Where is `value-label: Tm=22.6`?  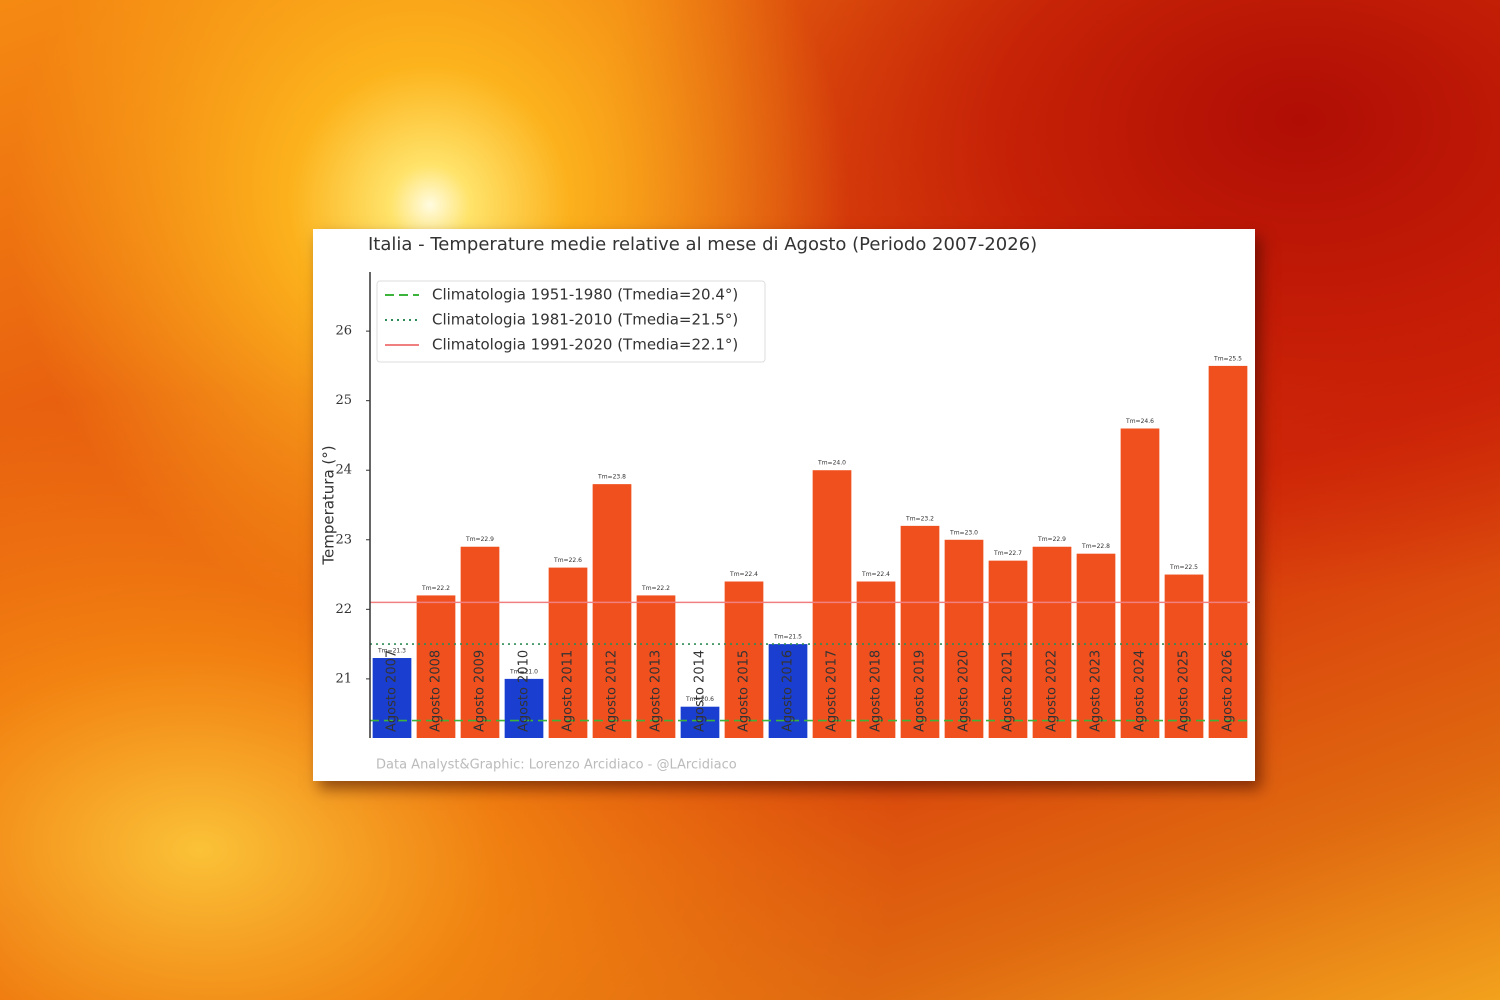 value-label: Tm=22.6 is located at coordinates (567, 560).